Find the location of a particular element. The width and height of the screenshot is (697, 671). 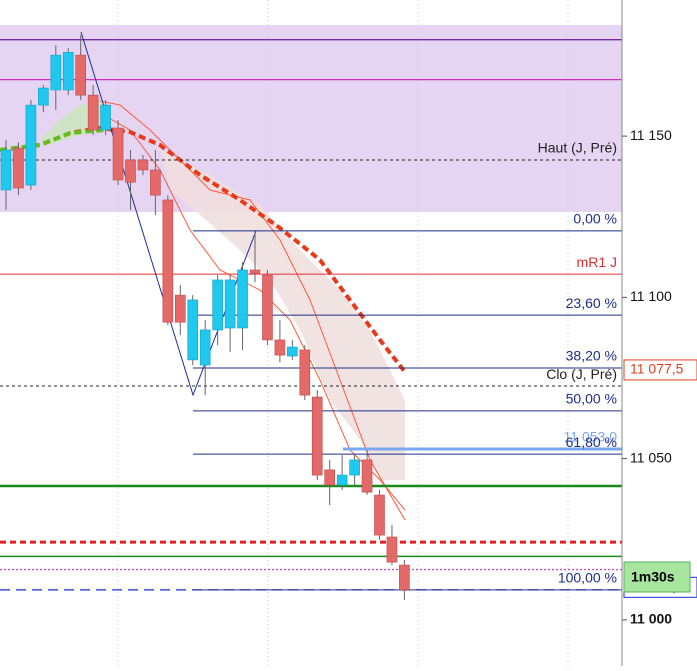

price-badge is located at coordinates (660, 370).